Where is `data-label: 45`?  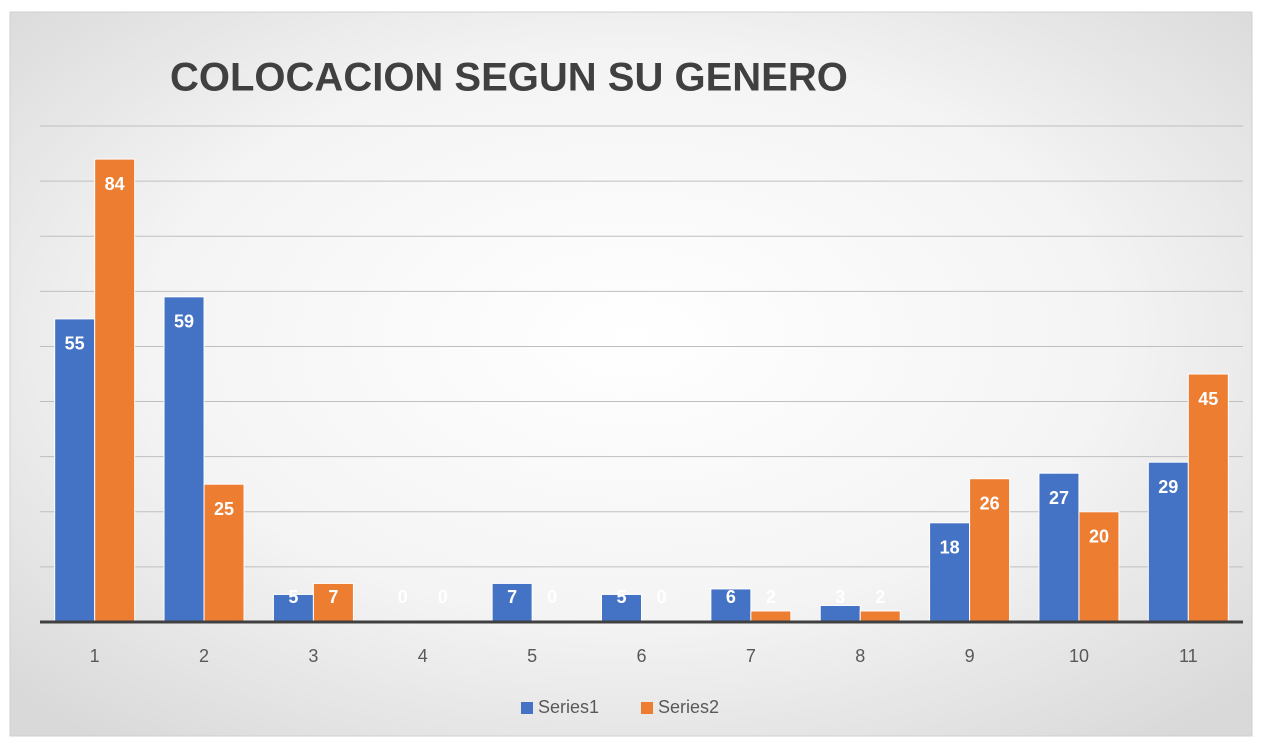 data-label: 45 is located at coordinates (1208, 399).